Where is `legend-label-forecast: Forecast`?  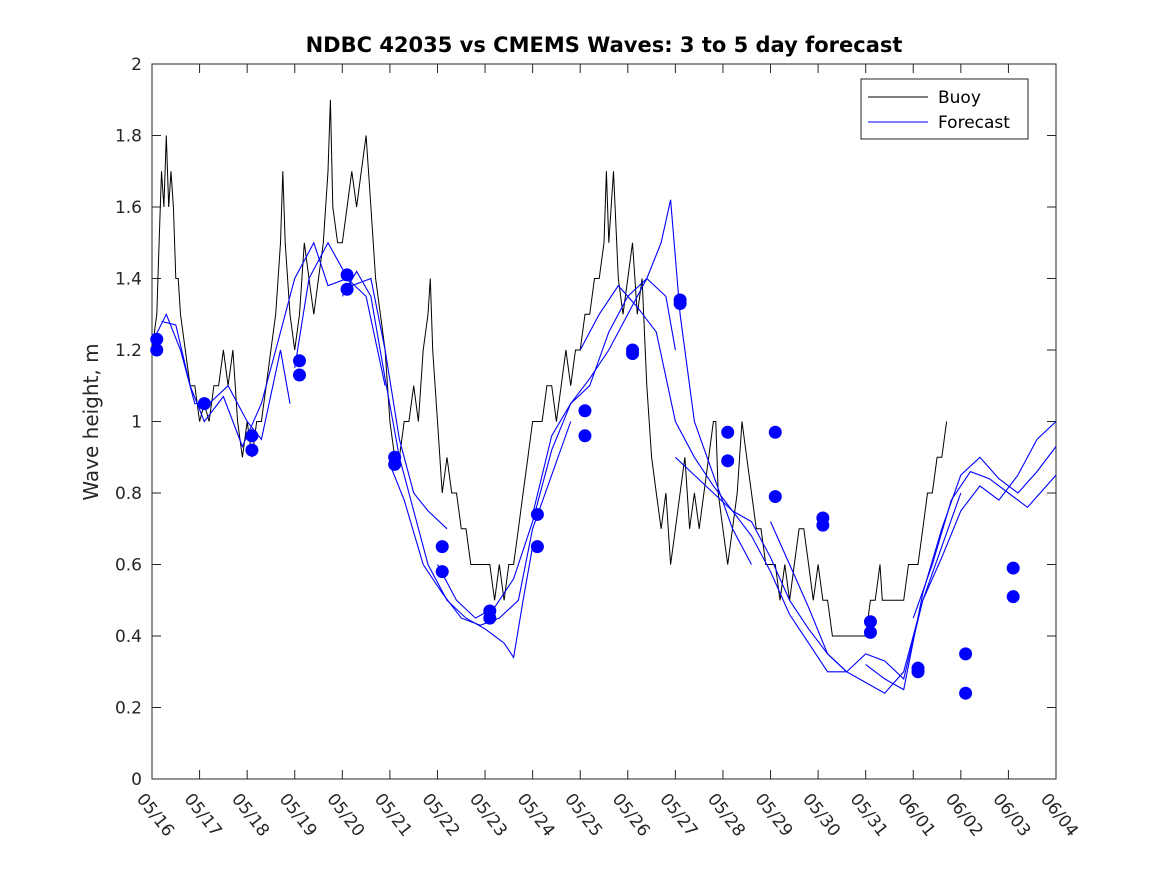
legend-label-forecast: Forecast is located at coordinates (974, 123).